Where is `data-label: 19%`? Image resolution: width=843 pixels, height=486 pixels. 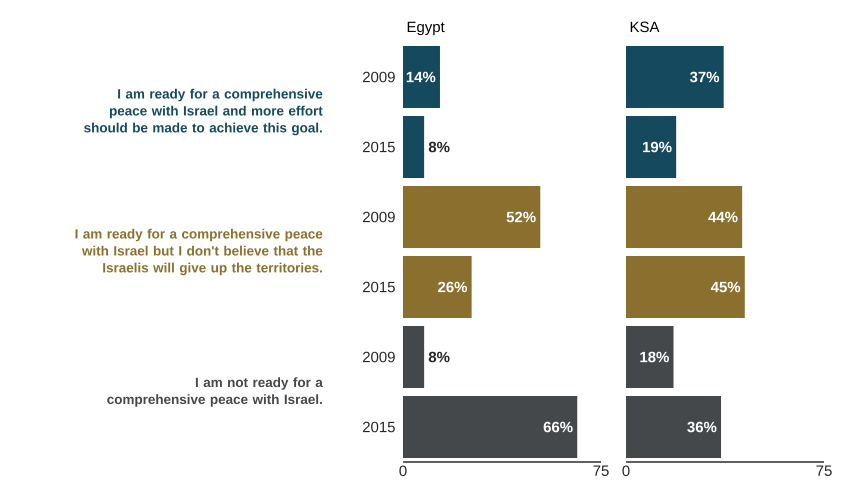
data-label: 19% is located at coordinates (657, 147).